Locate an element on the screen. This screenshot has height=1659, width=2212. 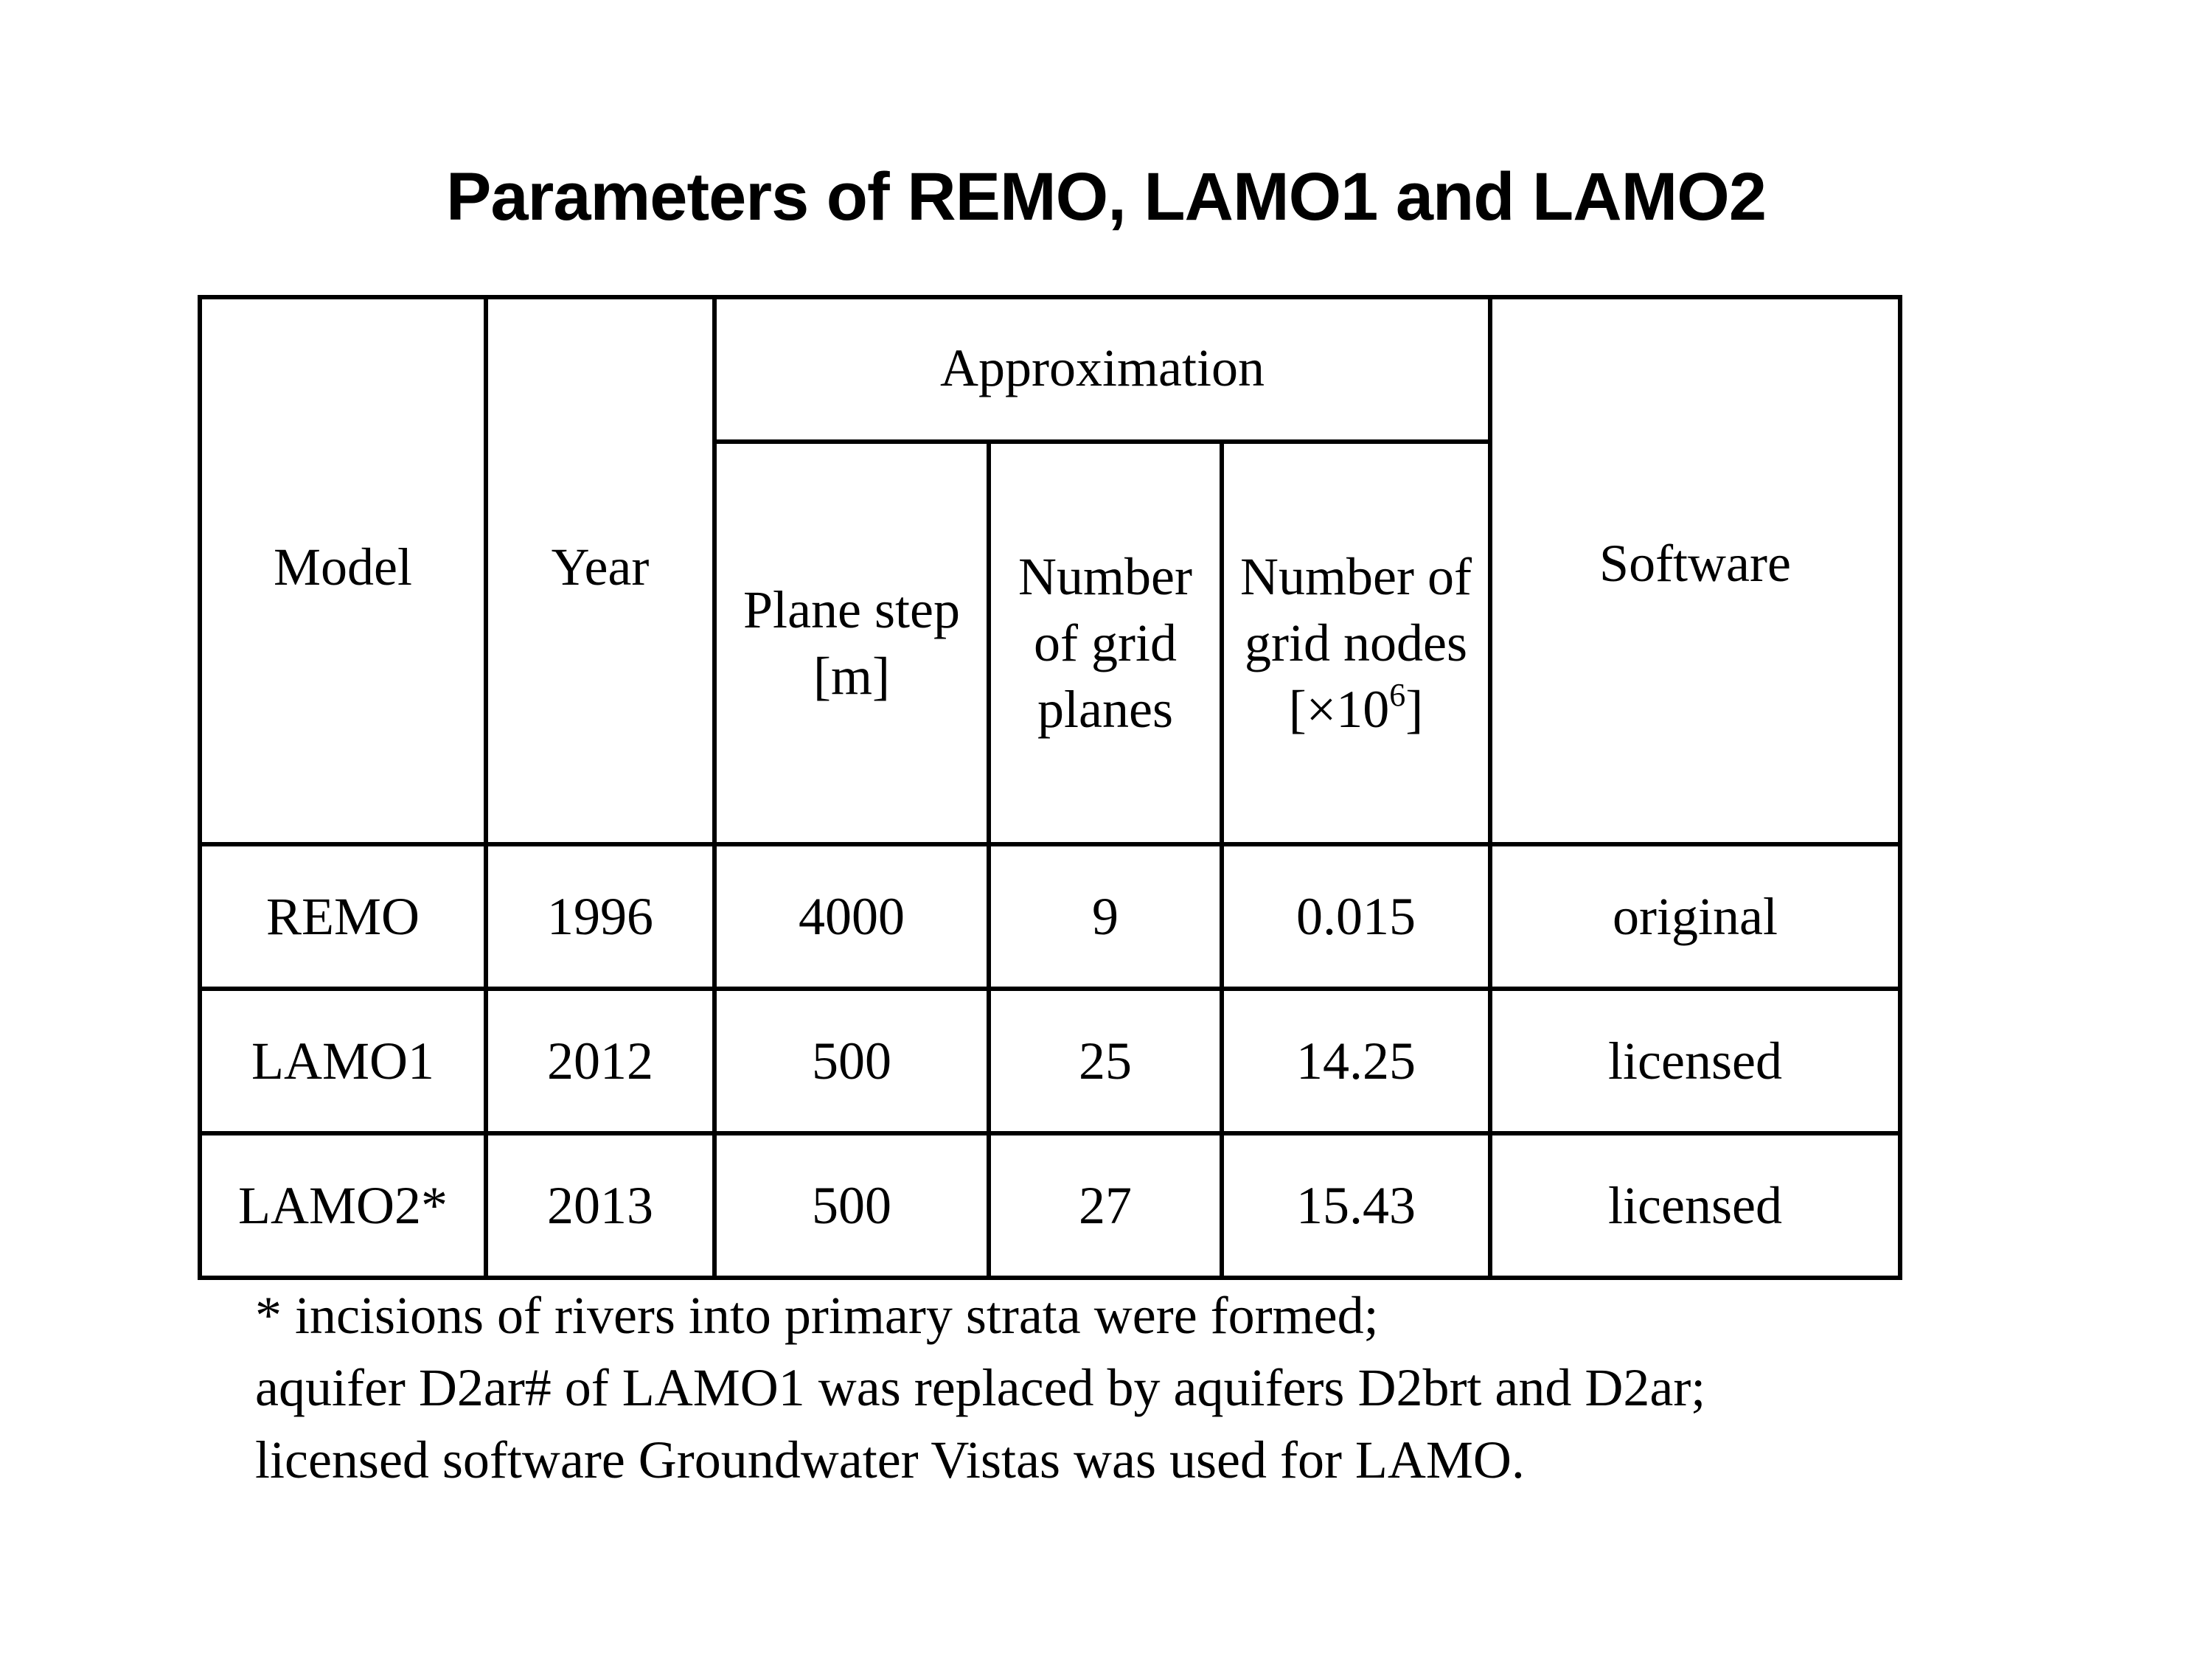
grid-nodes-unit-exponent: 6 is located at coordinates (1397, 695).